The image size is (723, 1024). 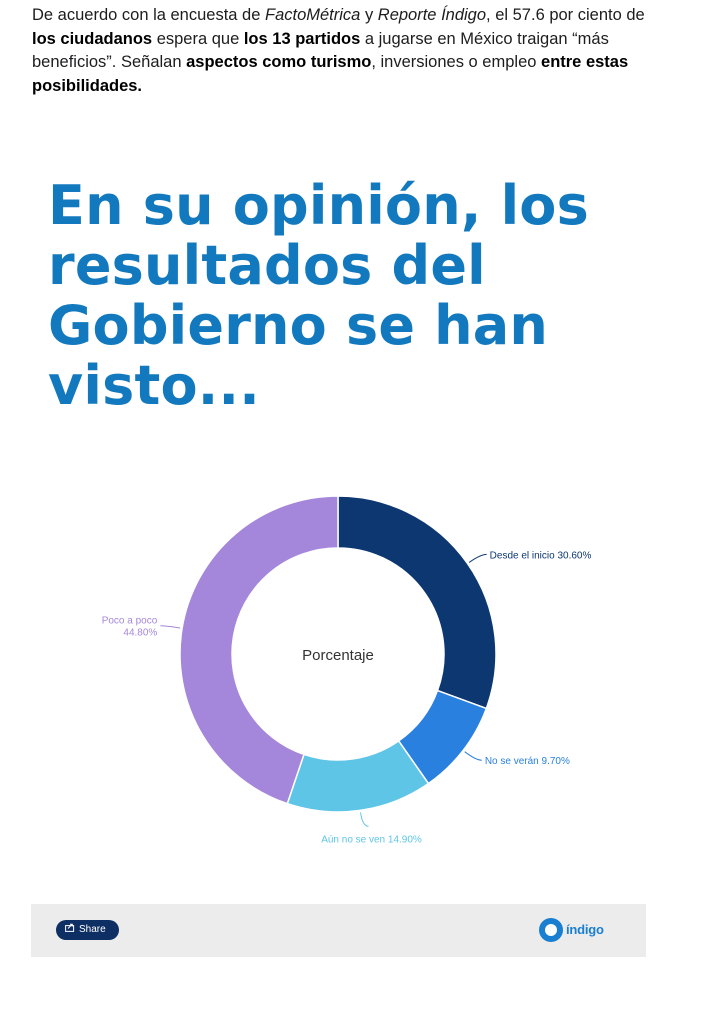 I want to click on share-icon, so click(x=70, y=930).